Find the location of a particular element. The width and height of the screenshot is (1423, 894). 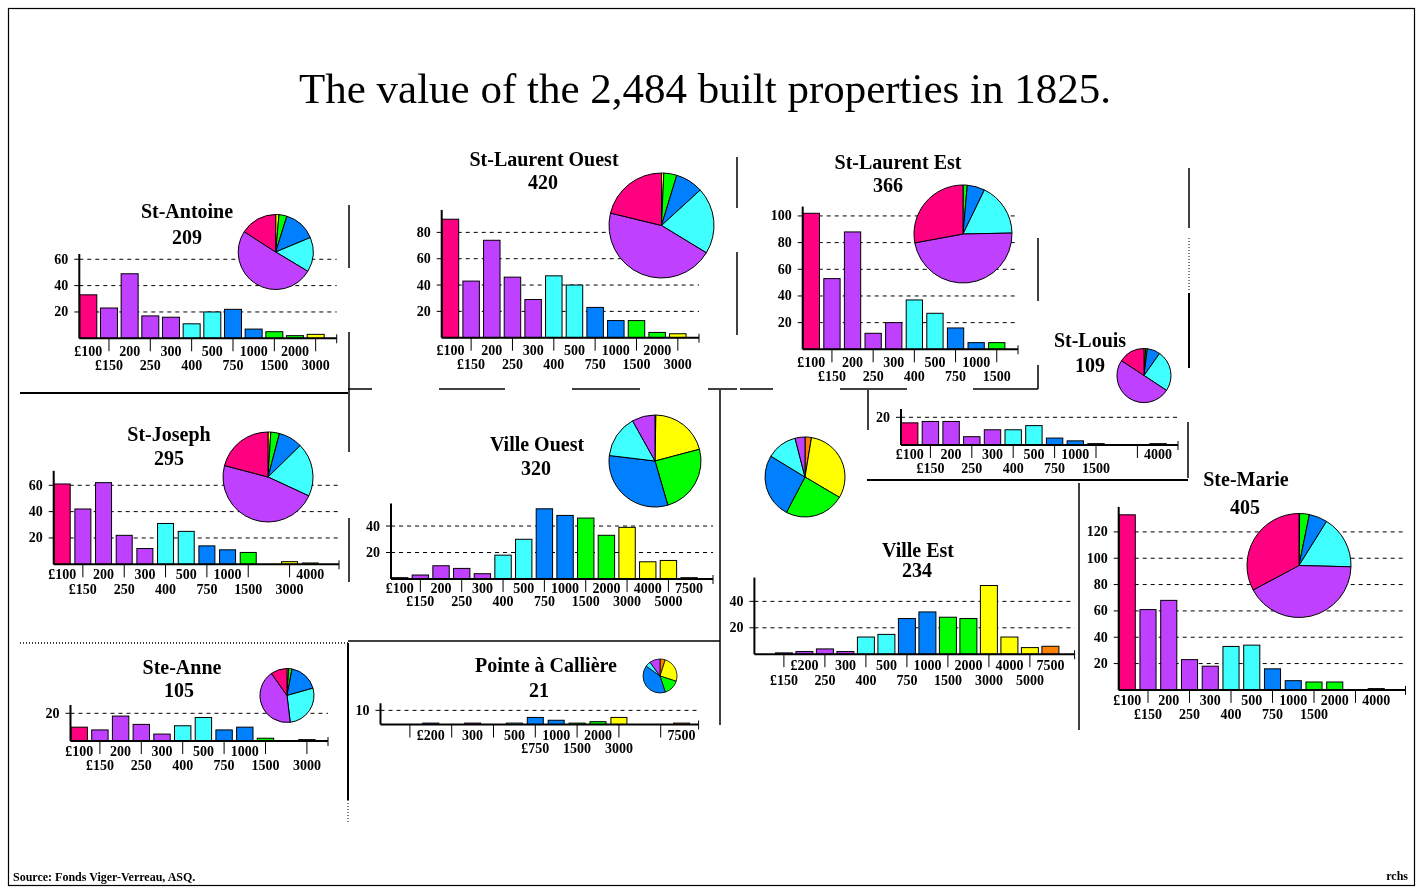

chart-title: St-Joseph is located at coordinates (169, 434).